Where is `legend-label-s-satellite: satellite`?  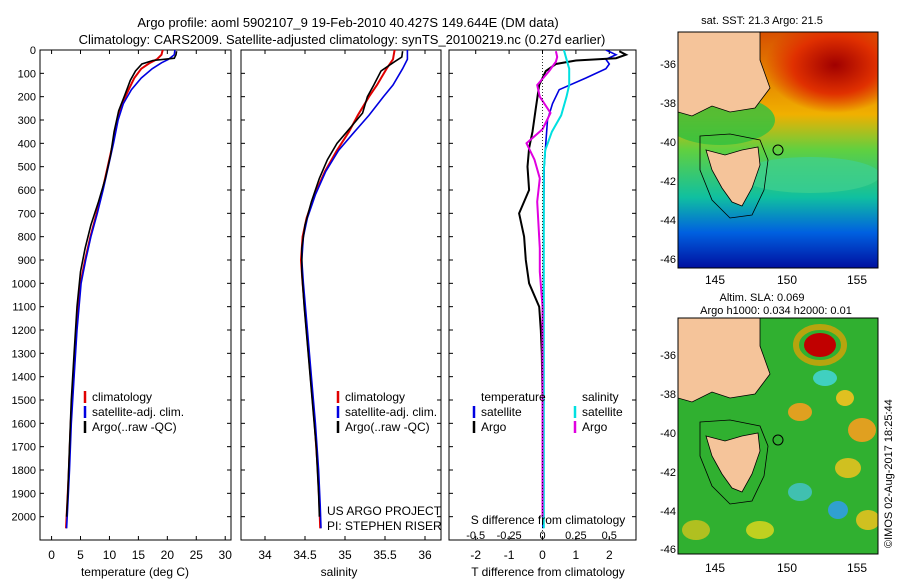 legend-label-s-satellite: satellite is located at coordinates (602, 412).